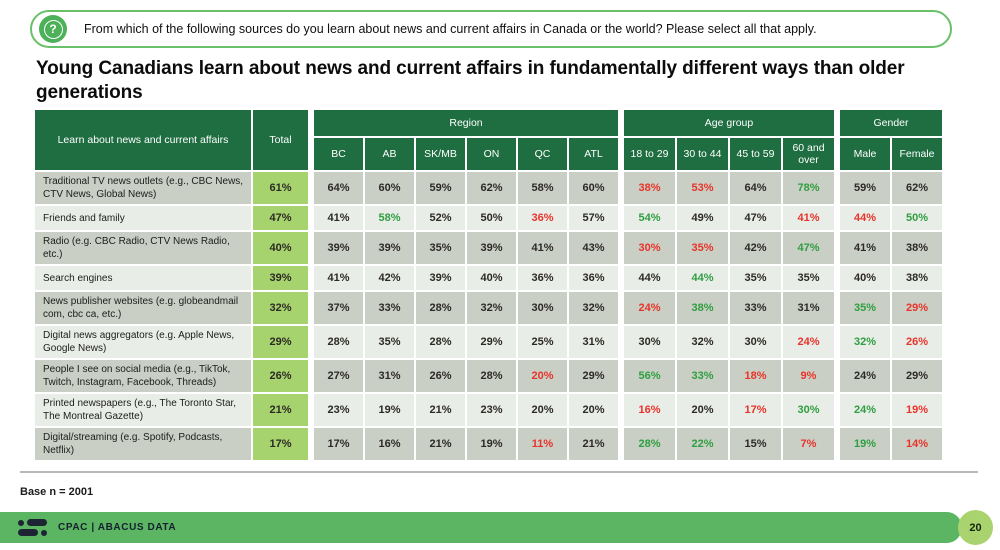  Describe the element at coordinates (481, 527) in the screenshot. I see `footer-bar: CPAC | ABACUS DATA` at that location.